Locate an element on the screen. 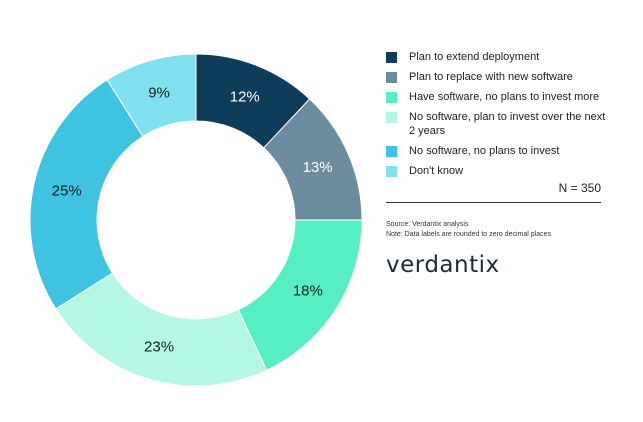 The image size is (643, 422). data-label: 25% is located at coordinates (67, 191).